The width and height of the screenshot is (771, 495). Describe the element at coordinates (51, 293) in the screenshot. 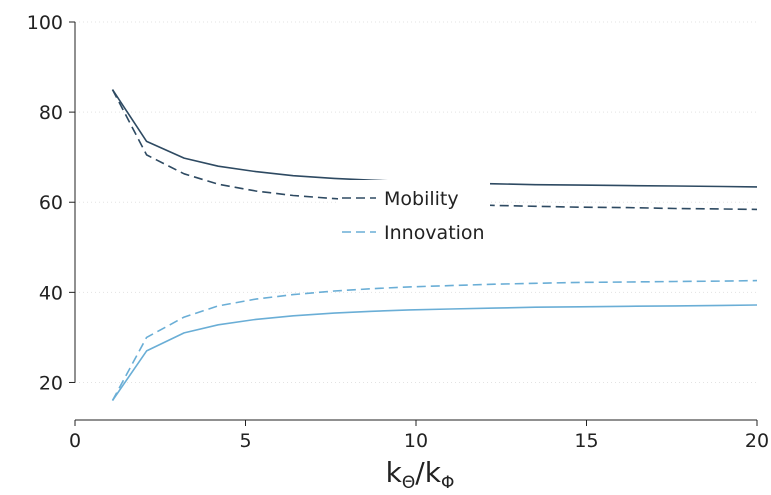

I see `y-tick-label-40: 40` at that location.